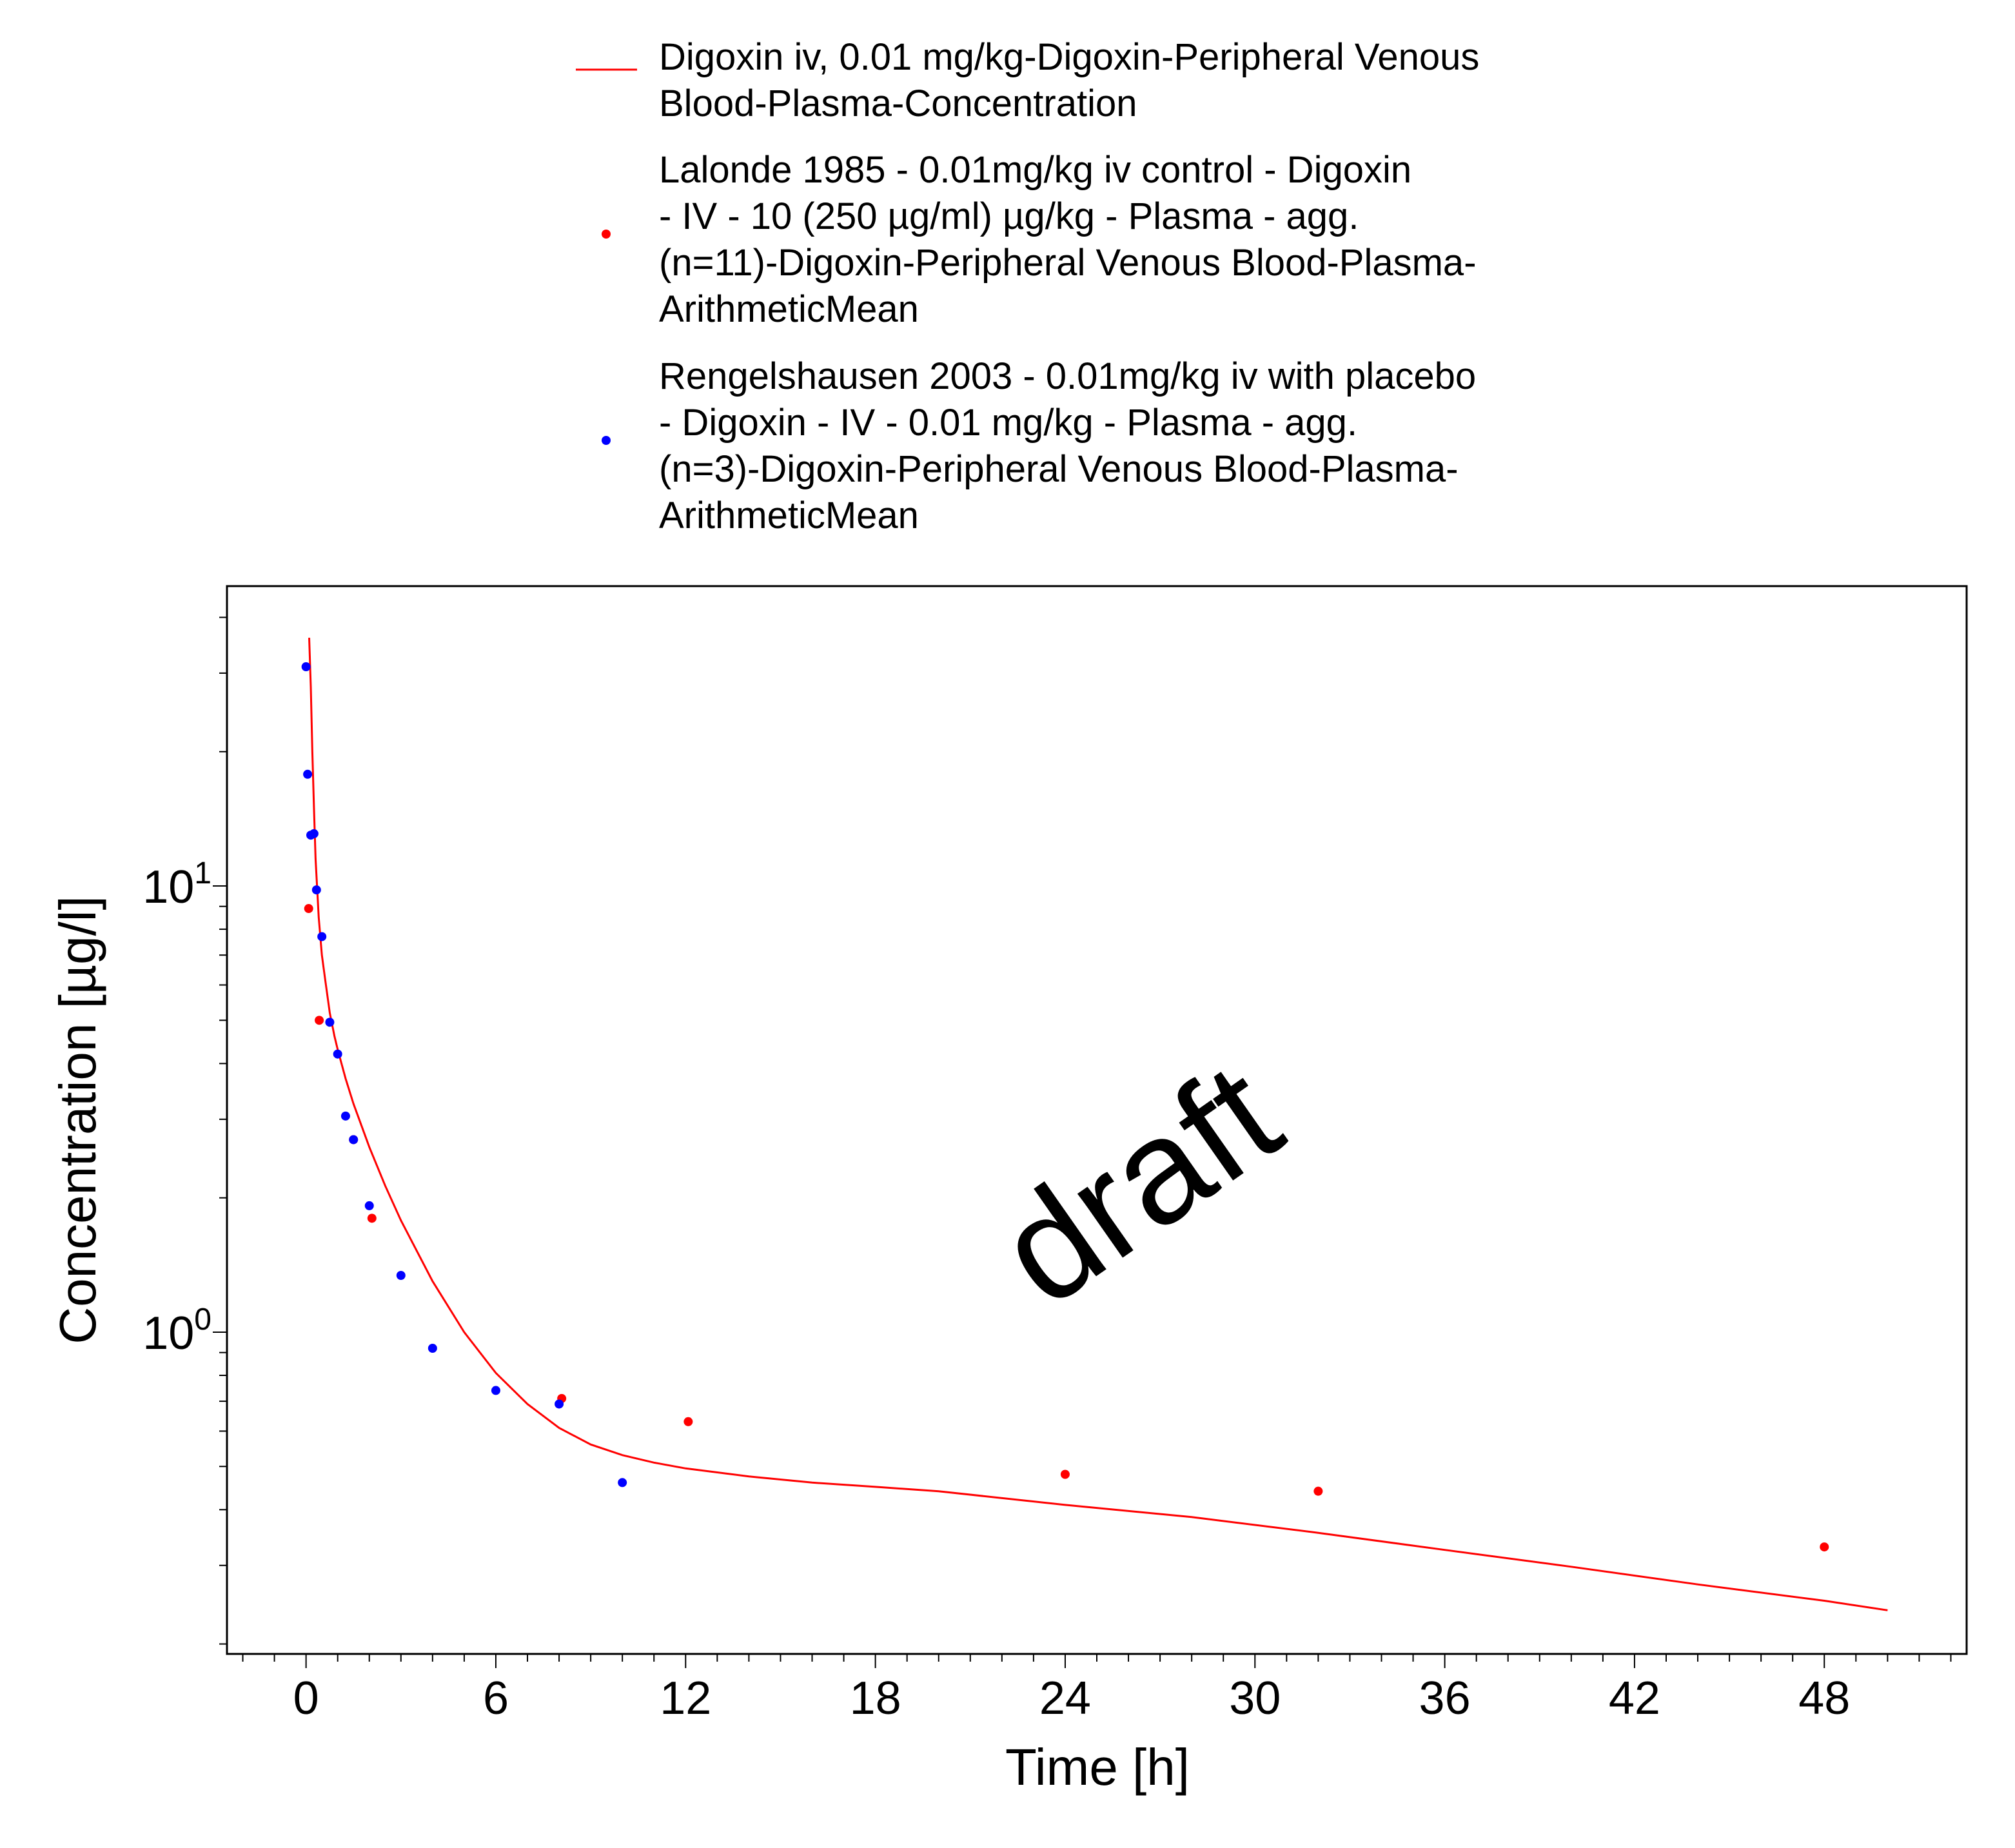 The image size is (2015, 1848). I want to click on y-axis-label: Concentration [µg/l], so click(77, 1120).